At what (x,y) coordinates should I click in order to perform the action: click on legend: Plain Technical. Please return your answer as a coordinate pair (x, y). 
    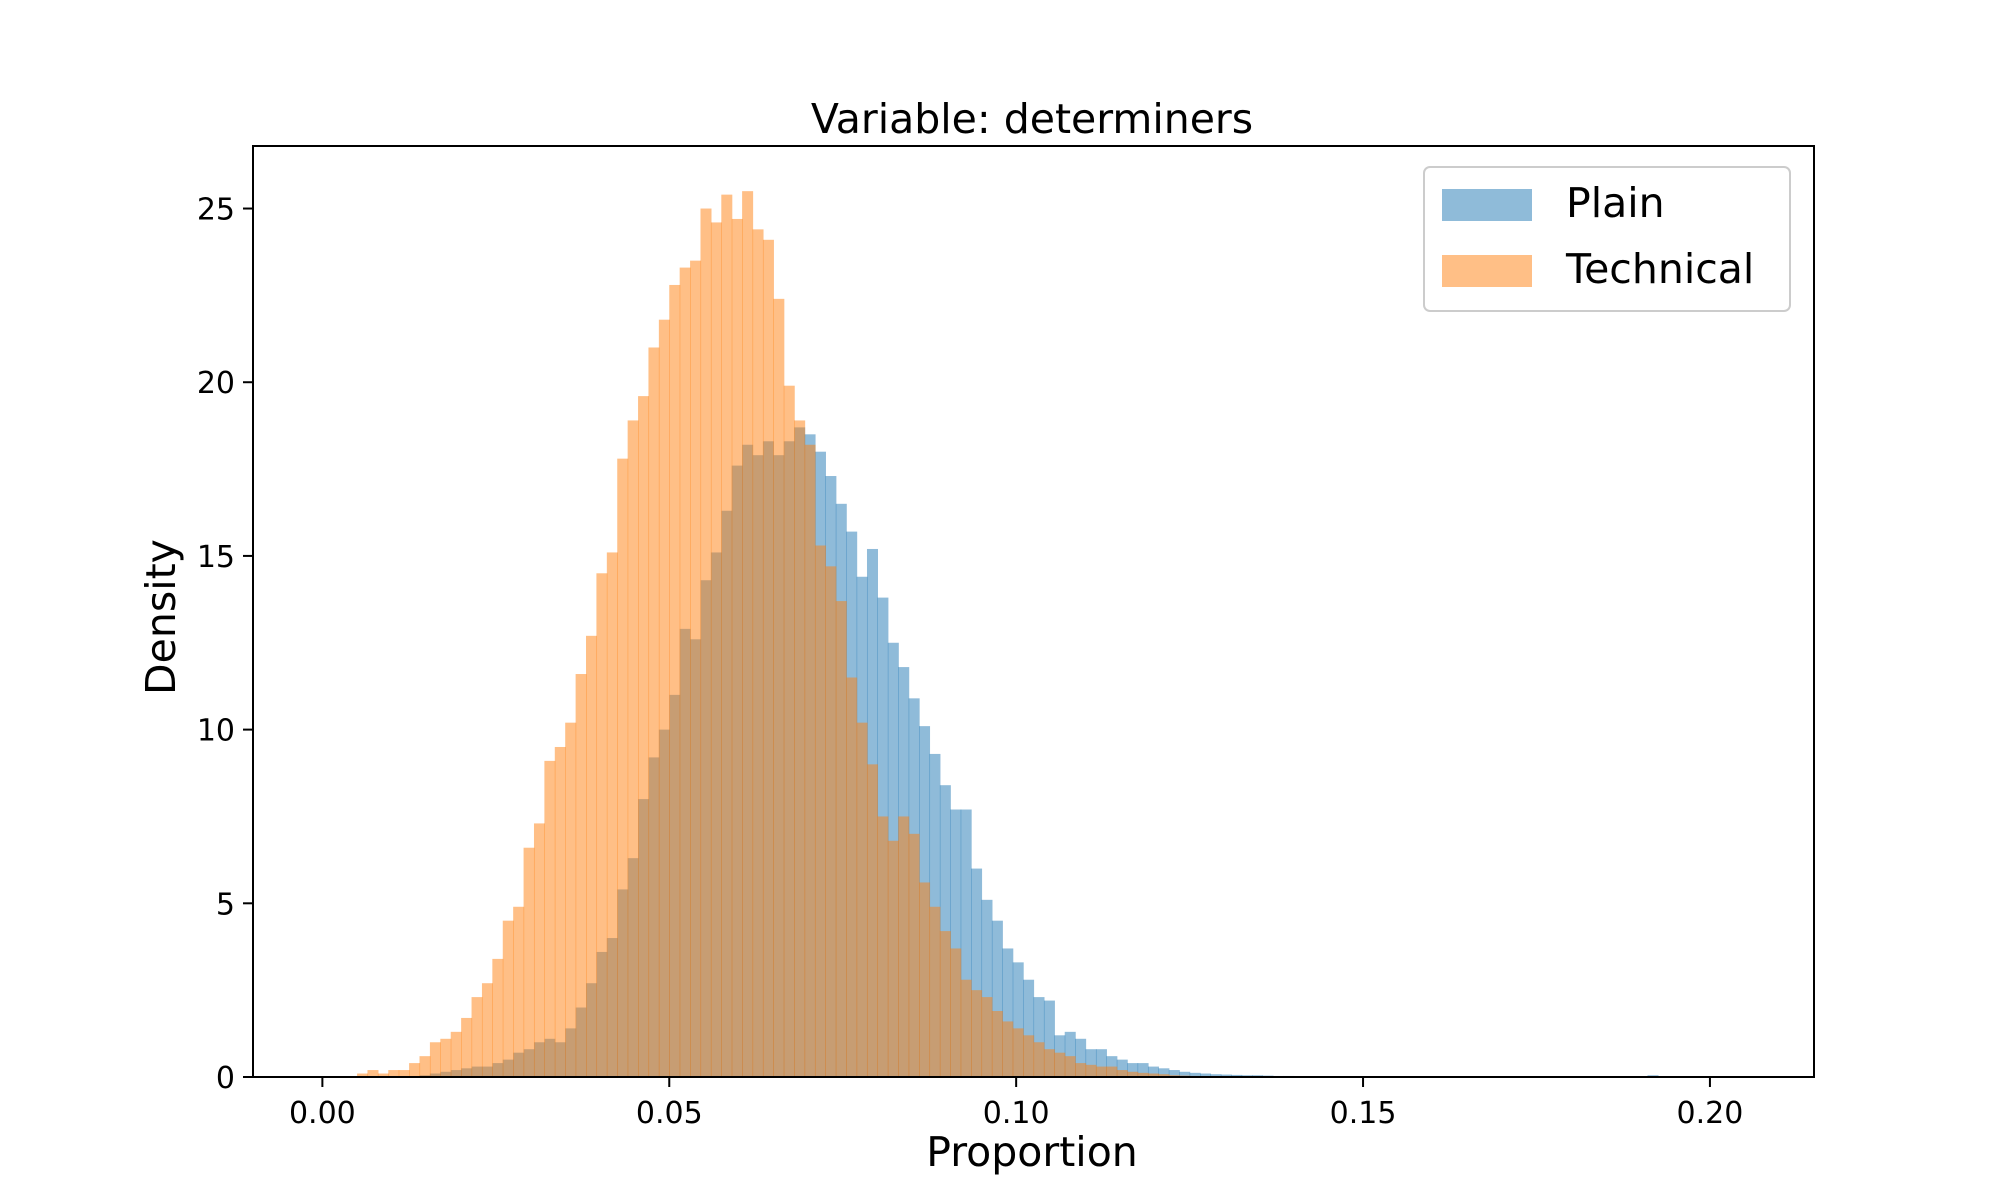
    Looking at the image, I should click on (1607, 239).